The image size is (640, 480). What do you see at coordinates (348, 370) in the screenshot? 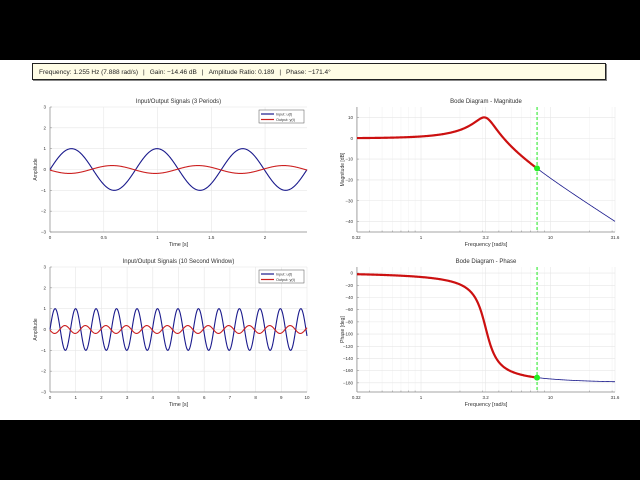
I see `y-tick-label: −160` at bounding box center [348, 370].